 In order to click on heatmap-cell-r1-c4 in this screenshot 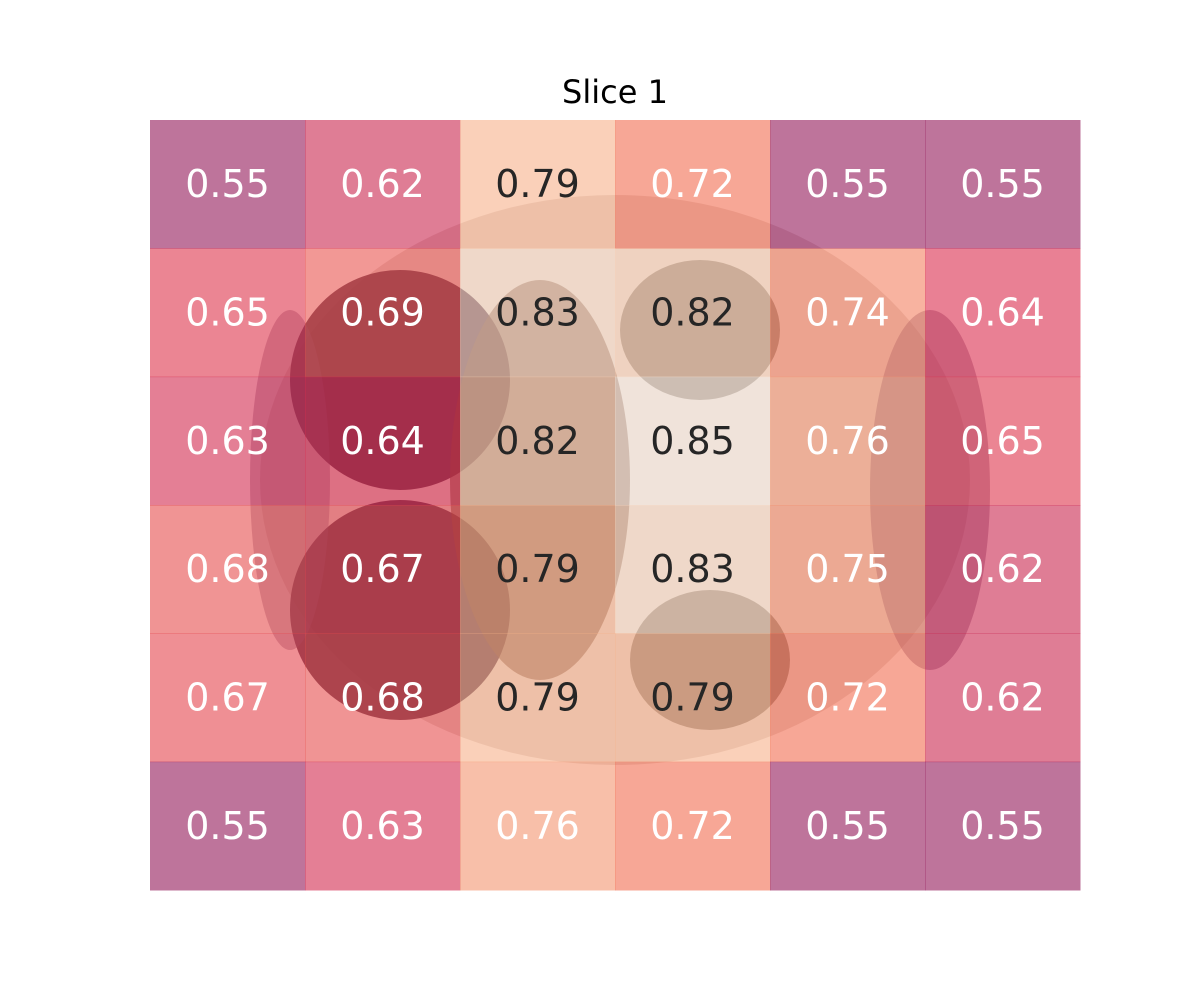, I will do `click(693, 184)`.